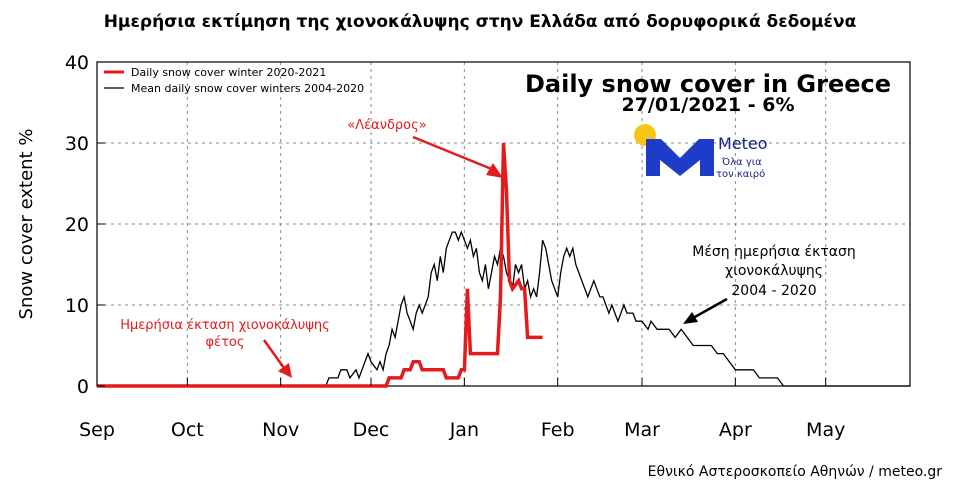 This screenshot has height=490, width=960. Describe the element at coordinates (680, 157) in the screenshot. I see `meteo-m-mark` at that location.